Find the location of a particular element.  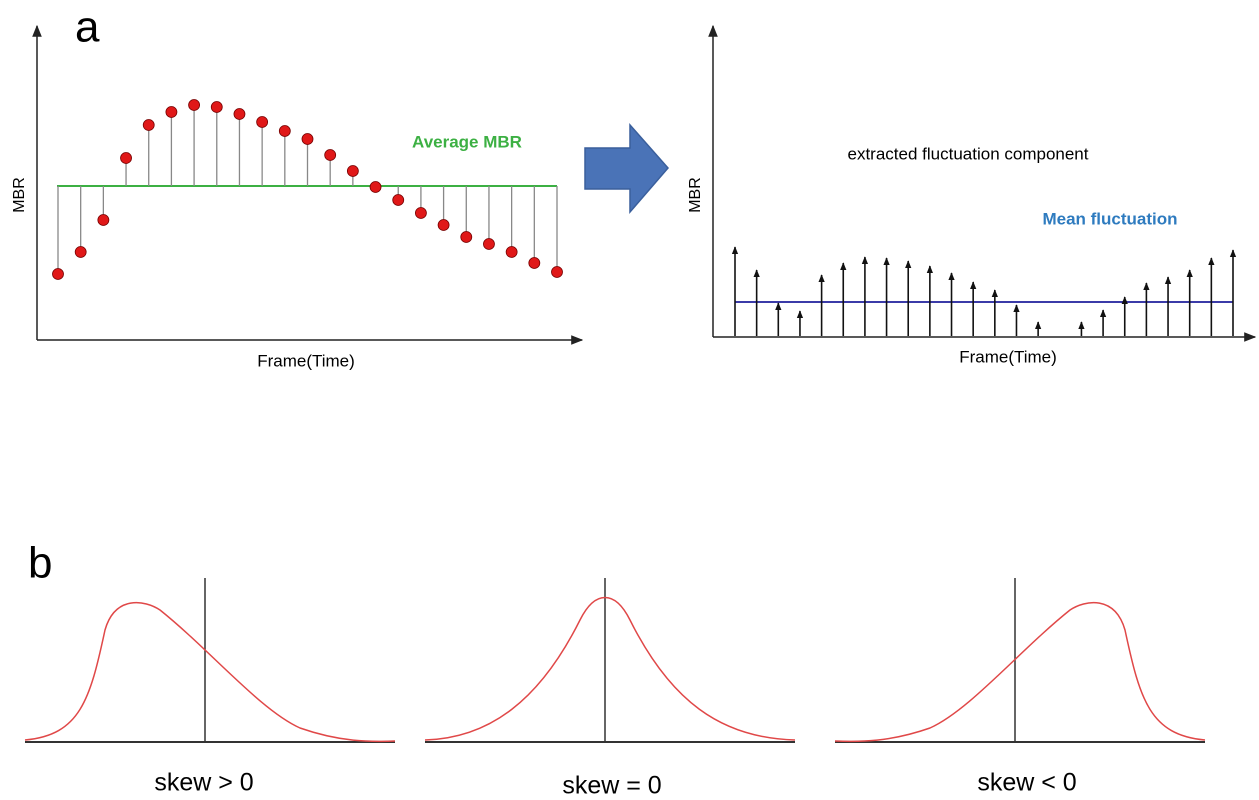

panel-letter: b is located at coordinates (40, 563).